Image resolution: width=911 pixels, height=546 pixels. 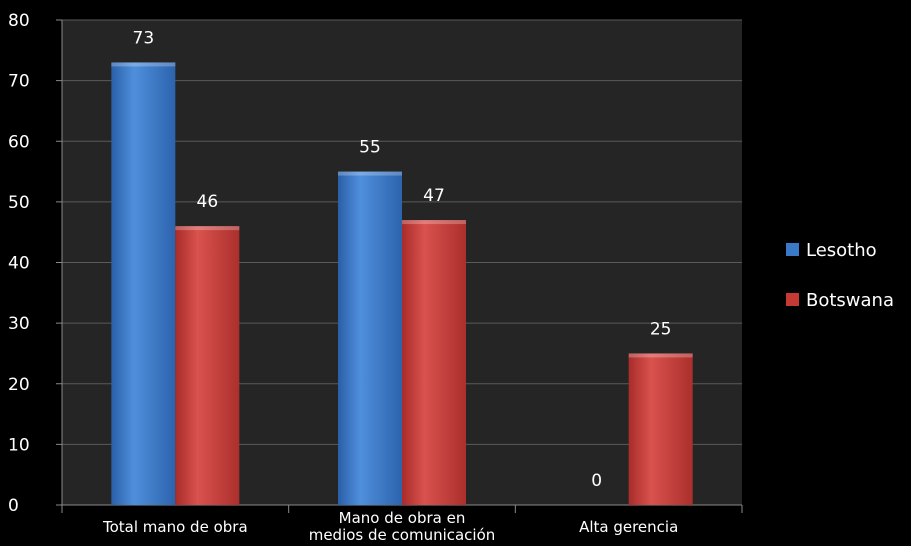 I want to click on y-tick-label: 70, so click(x=19, y=82).